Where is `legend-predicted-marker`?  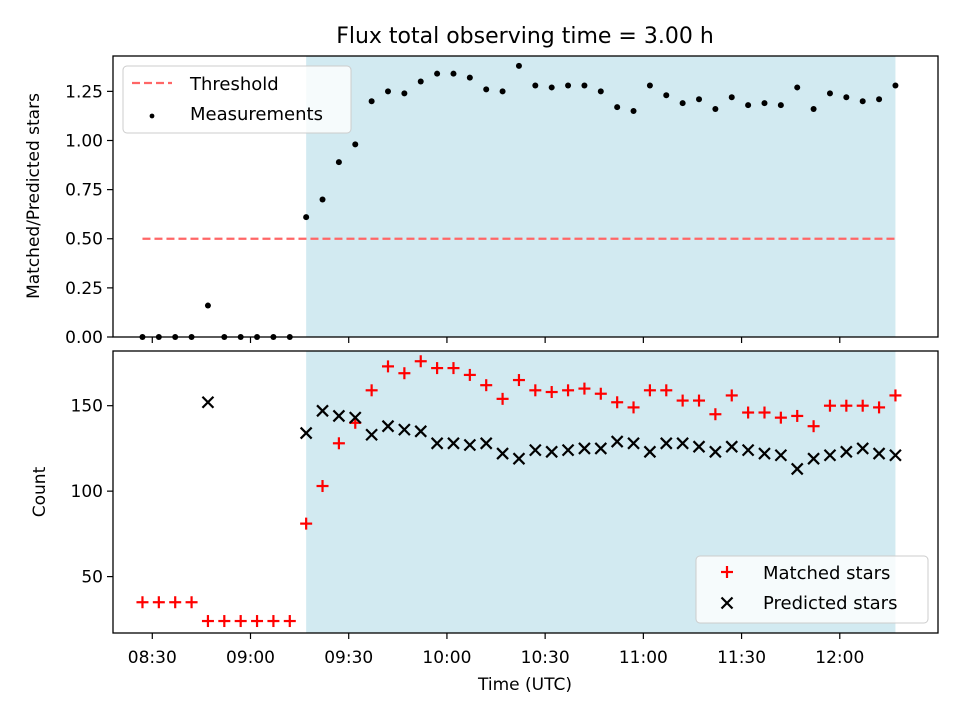
legend-predicted-marker is located at coordinates (727, 603).